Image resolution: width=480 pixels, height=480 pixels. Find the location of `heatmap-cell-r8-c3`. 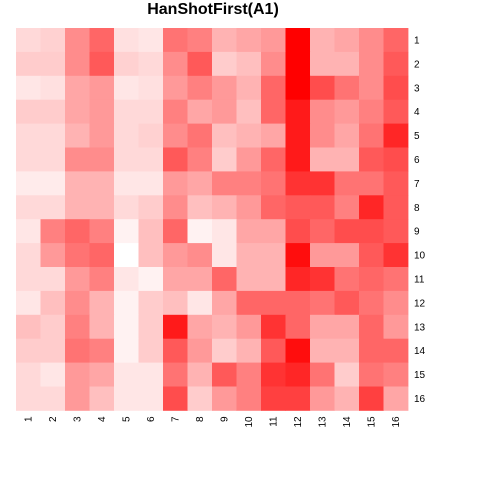

heatmap-cell-r8-c3 is located at coordinates (77, 207).